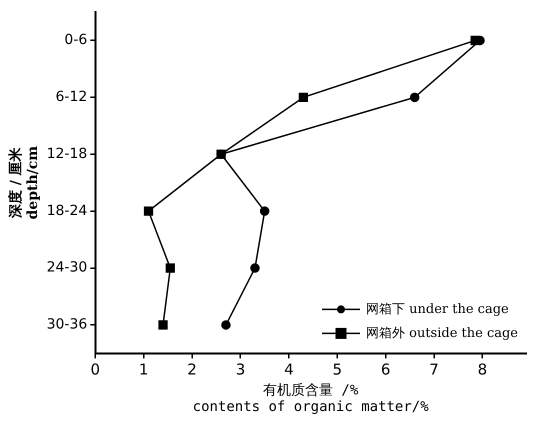 Image resolution: width=540 pixels, height=426 pixels. Describe the element at coordinates (241, 369) in the screenshot. I see `x-tick-label: 3` at that location.